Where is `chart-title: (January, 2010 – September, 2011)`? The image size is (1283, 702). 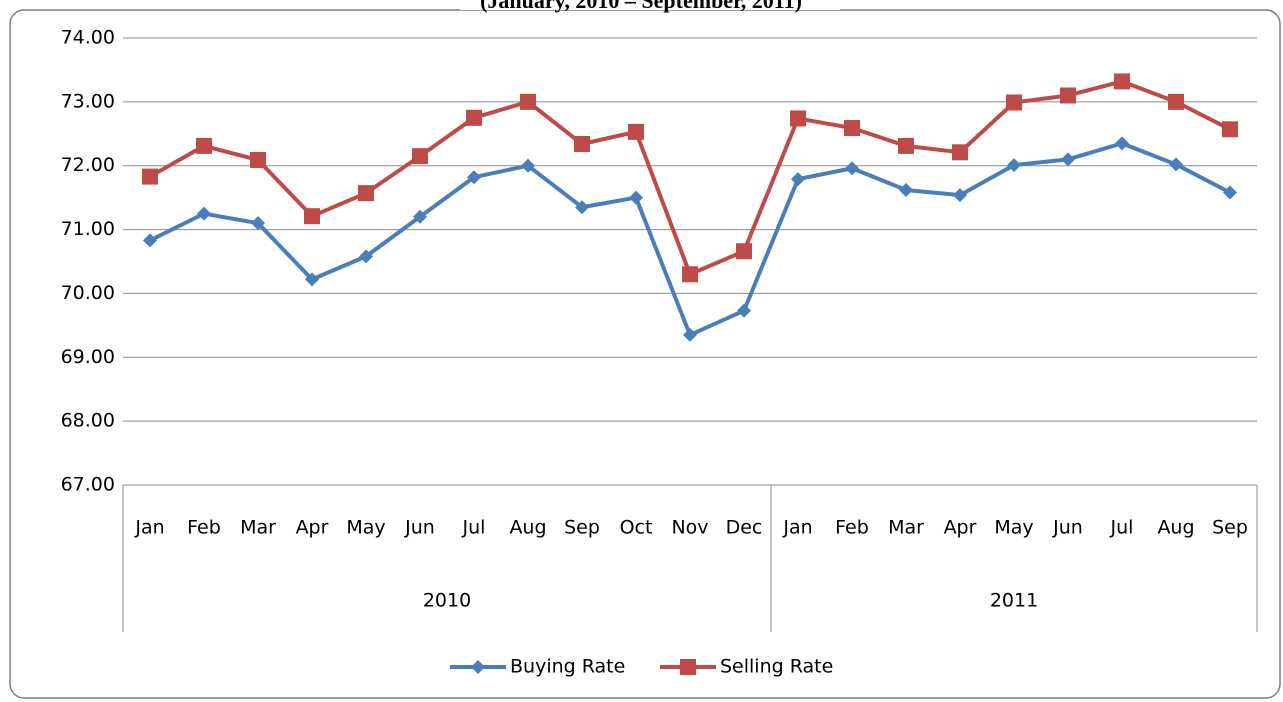
chart-title: (January, 2010 – September, 2011) is located at coordinates (641, 6).